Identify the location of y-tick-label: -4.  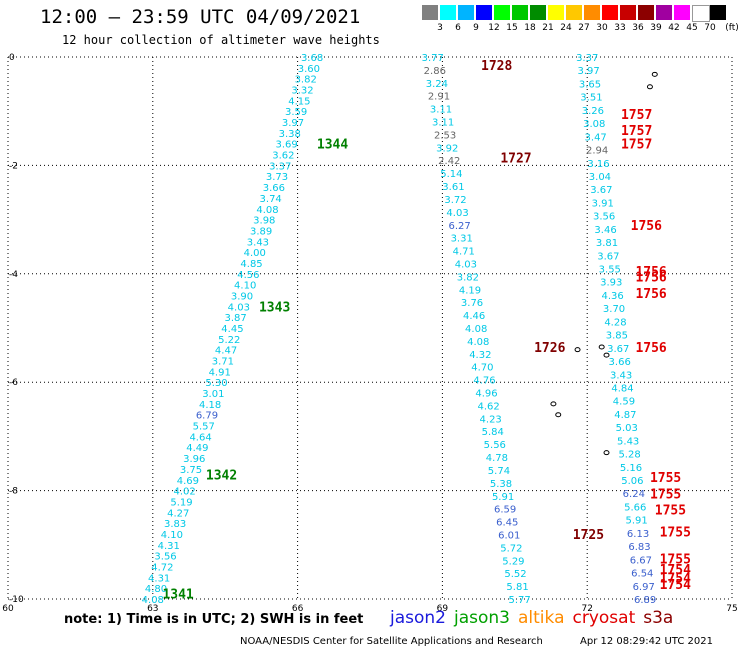
(13, 275).